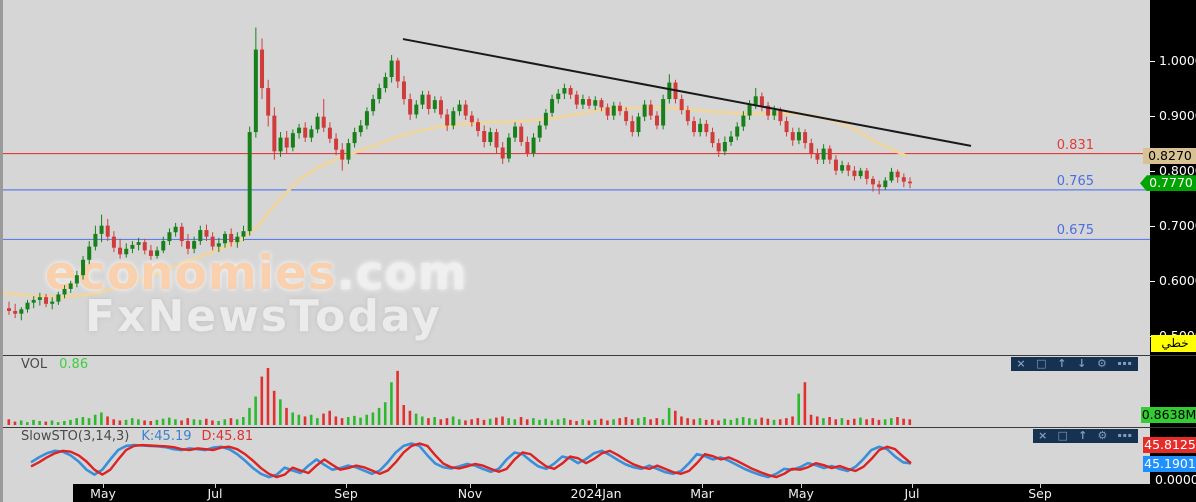  I want to click on volume-value: 0.86, so click(74, 364).